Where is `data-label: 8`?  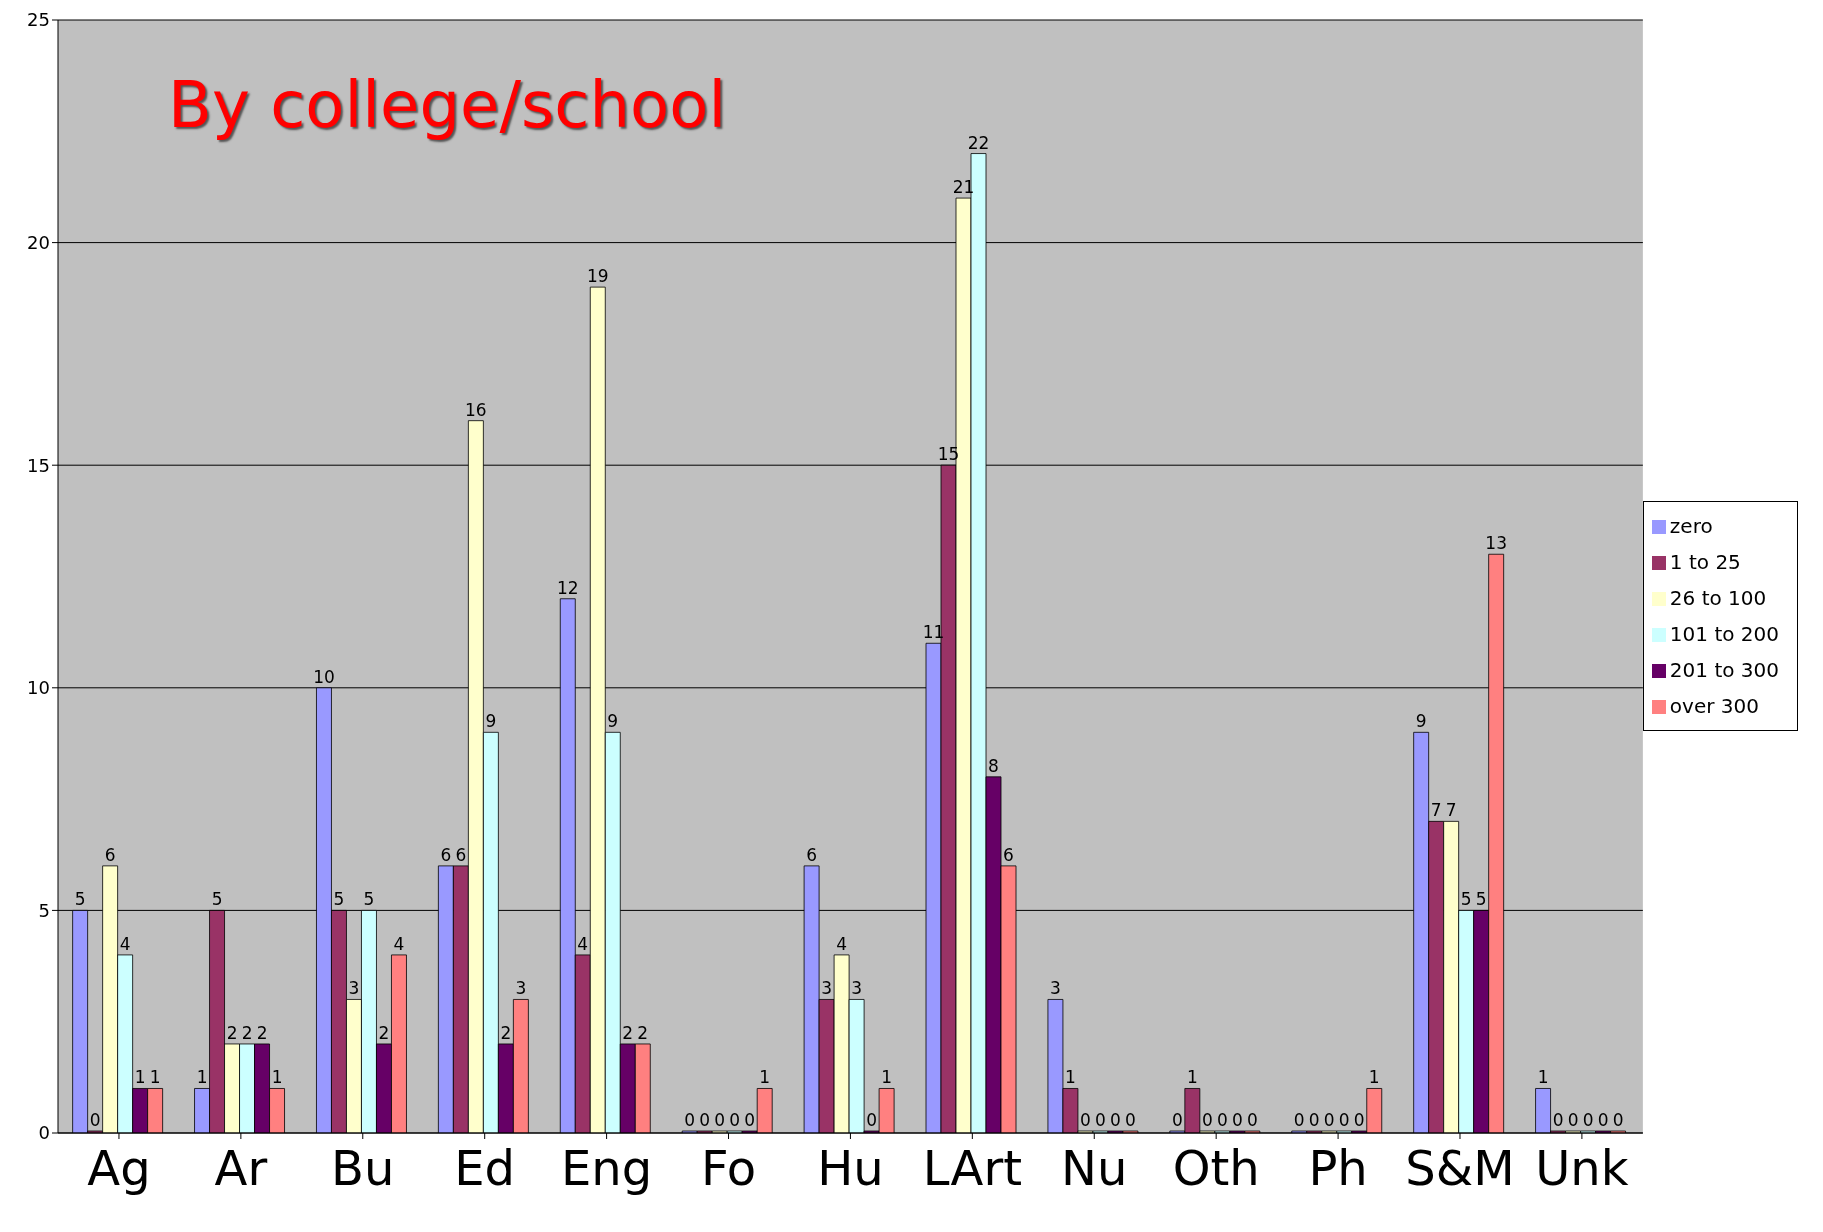 data-label: 8 is located at coordinates (993, 765).